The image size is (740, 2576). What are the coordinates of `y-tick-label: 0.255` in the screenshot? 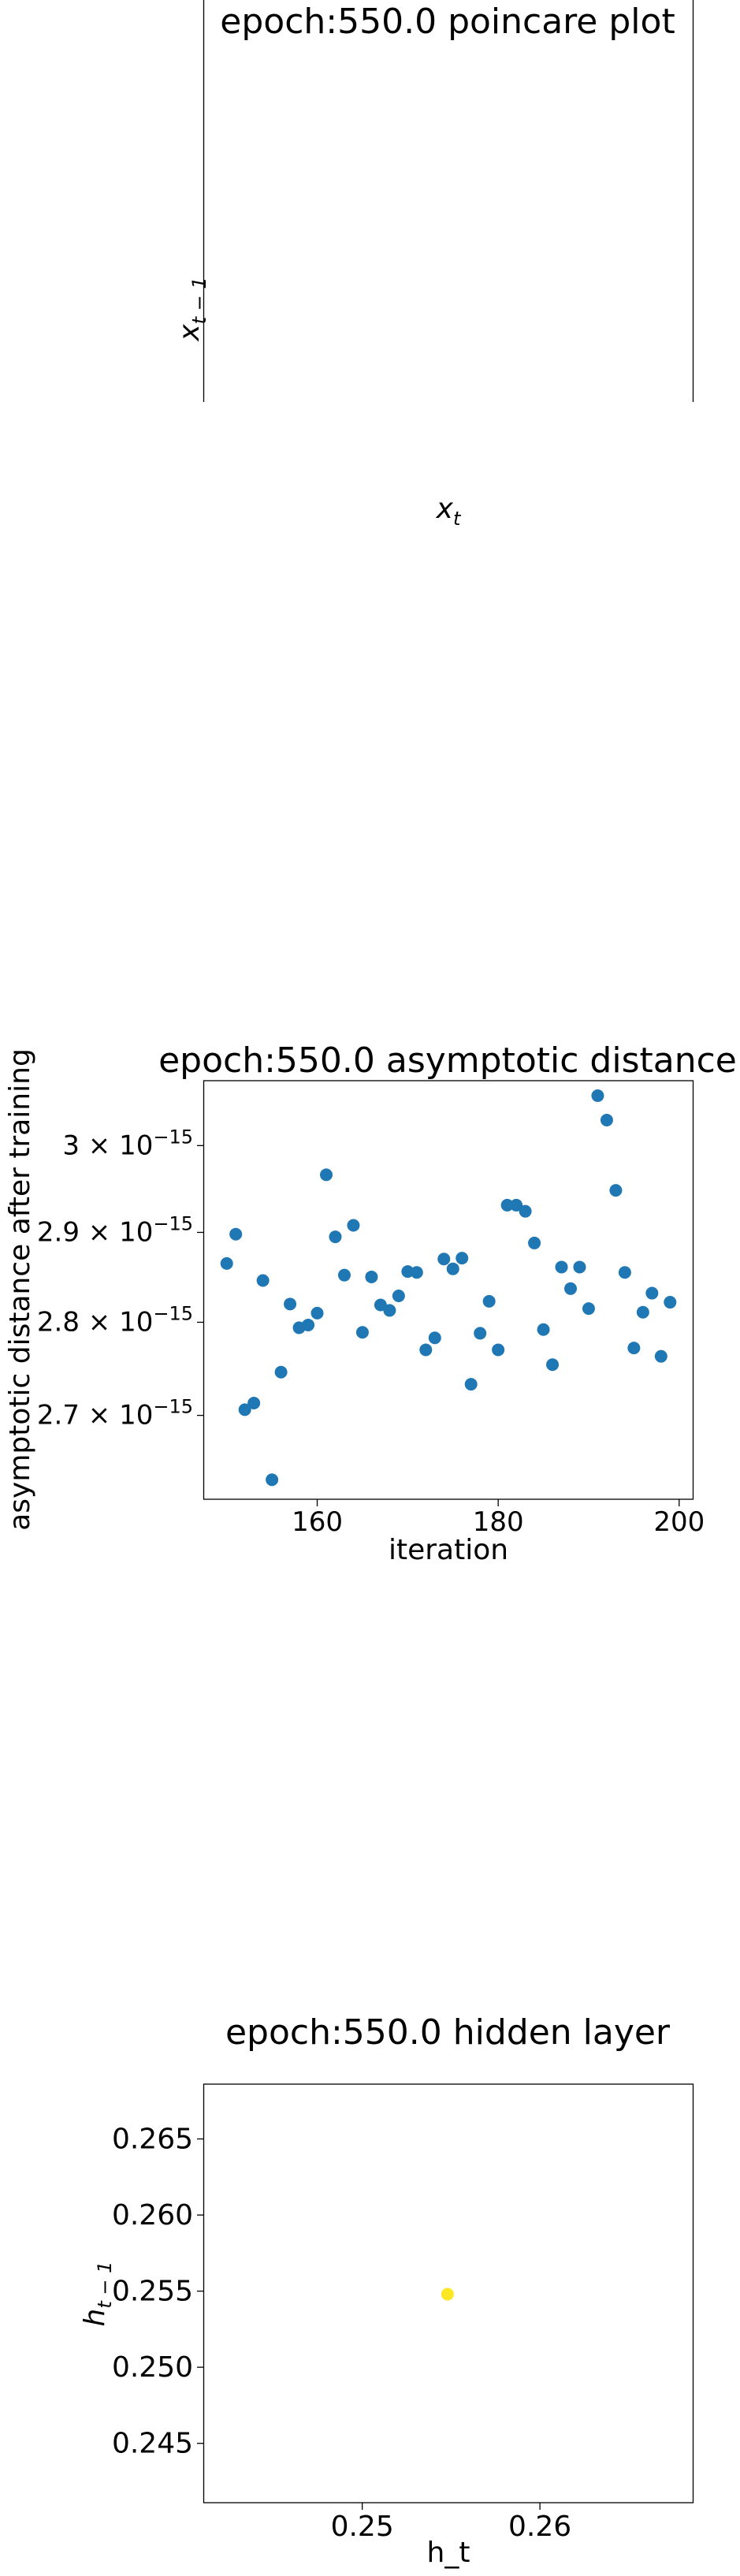 It's located at (152, 2292).